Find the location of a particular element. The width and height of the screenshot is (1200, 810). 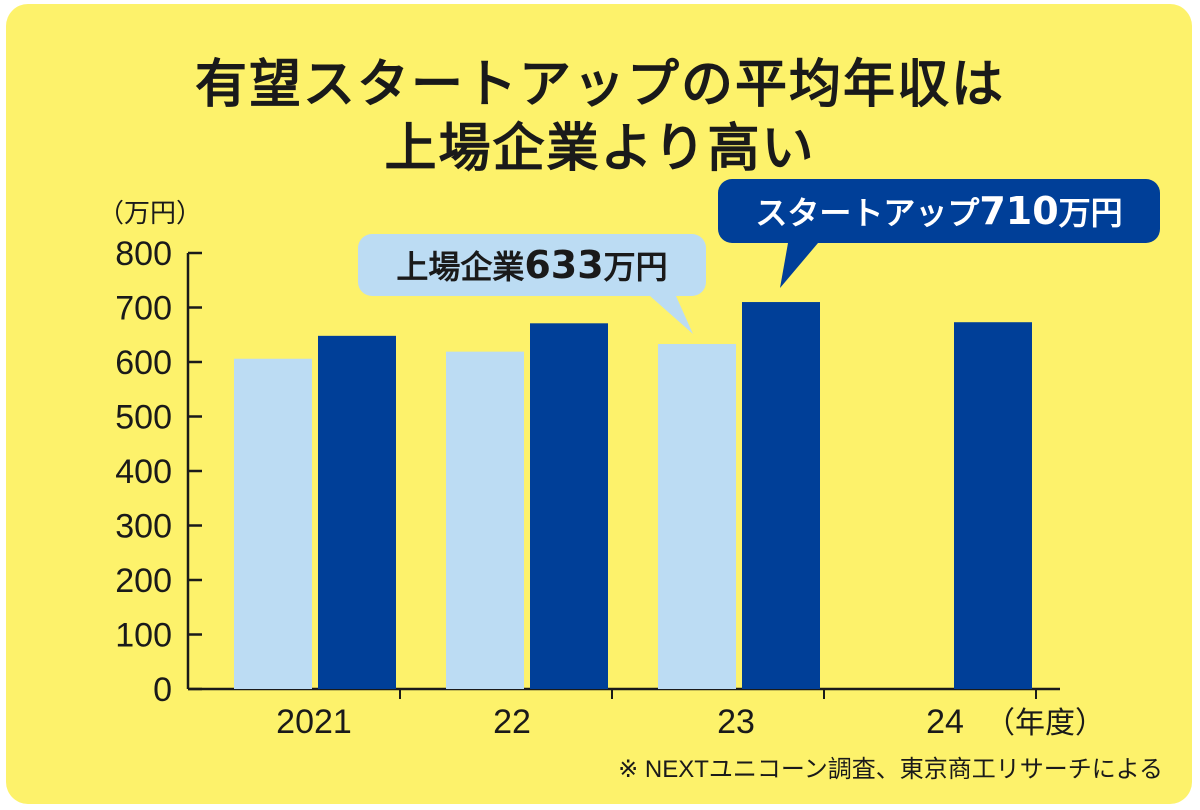

y-tick-label: 800 is located at coordinates (143, 254).